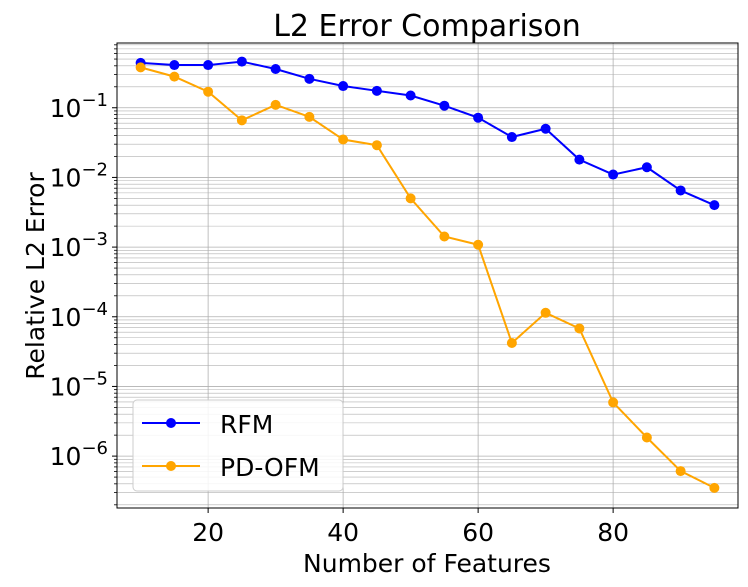  Describe the element at coordinates (79, 384) in the screenshot. I see `y-tick-label: 10⁻⁵` at that location.